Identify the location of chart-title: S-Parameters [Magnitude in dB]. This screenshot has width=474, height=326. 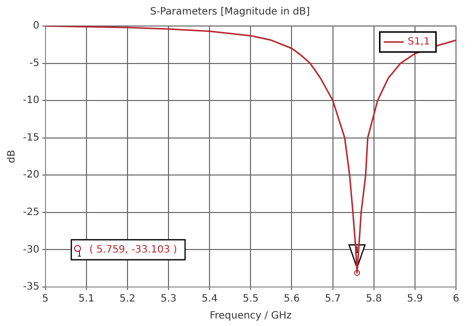
(230, 12).